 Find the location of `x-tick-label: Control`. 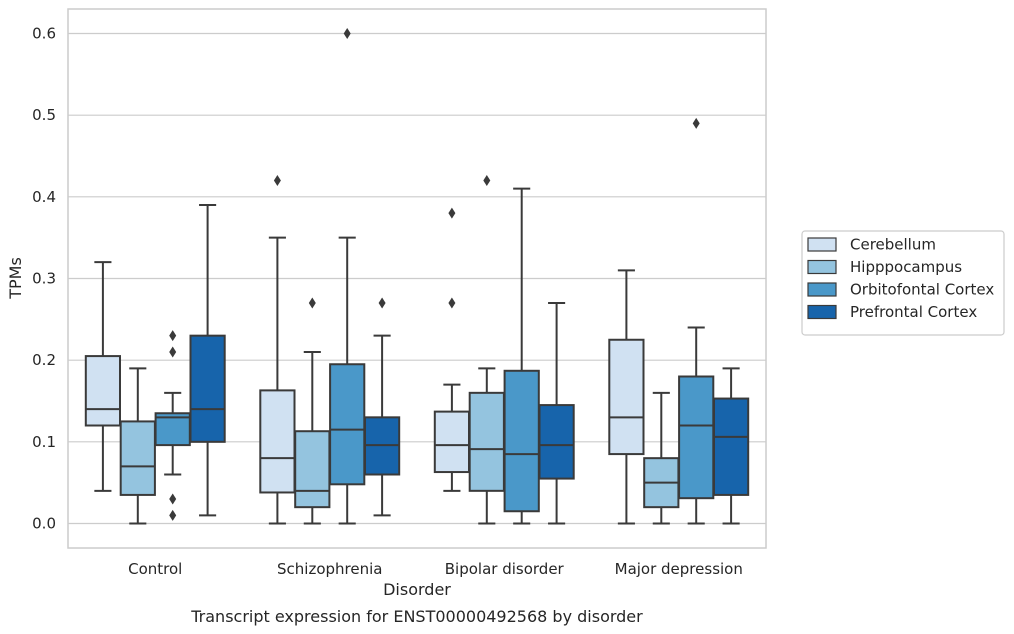

x-tick-label: Control is located at coordinates (155, 569).